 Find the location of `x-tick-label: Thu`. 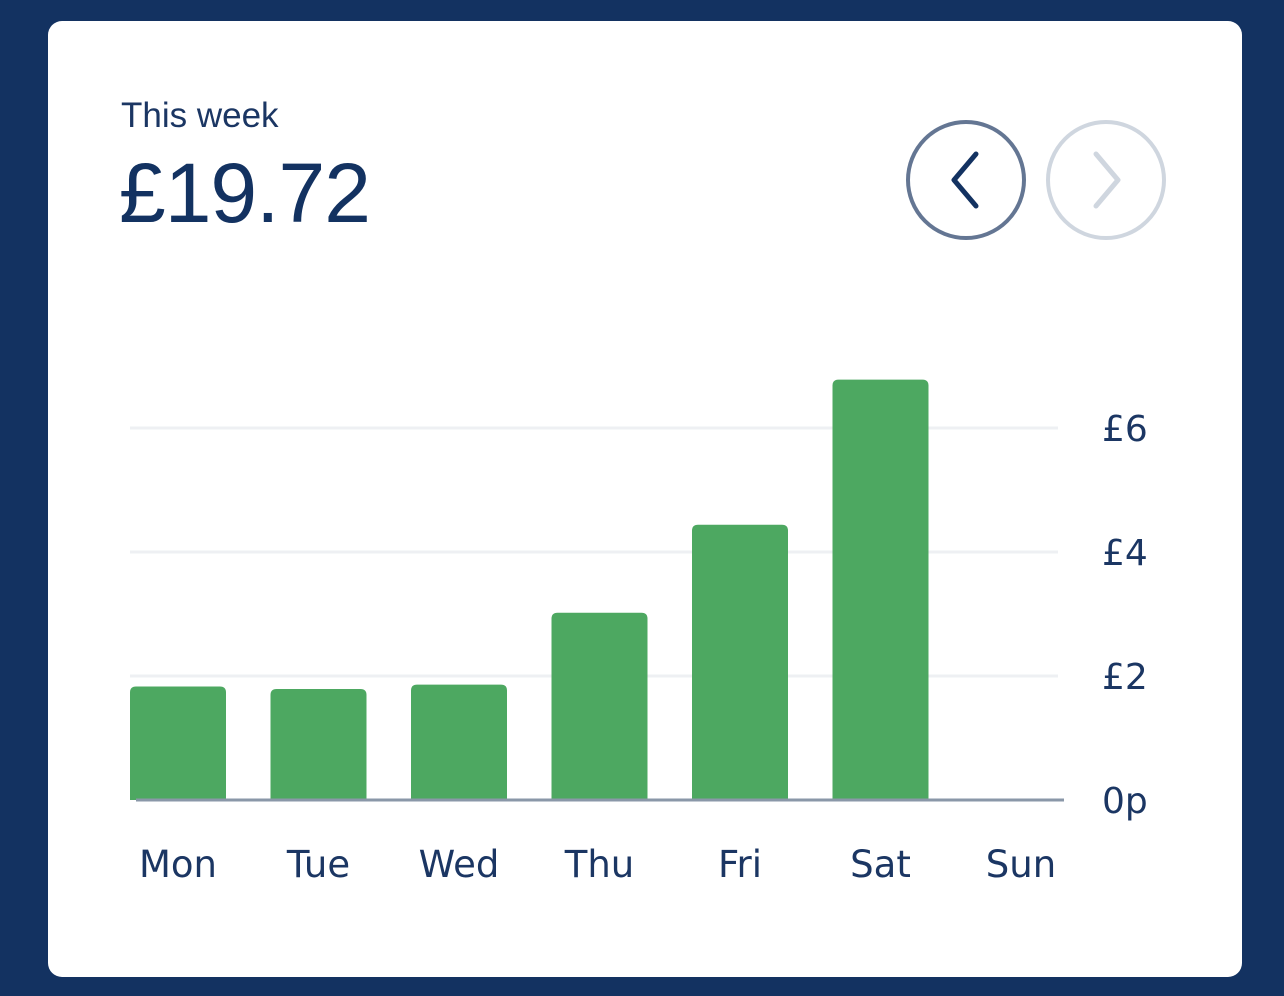

x-tick-label: Thu is located at coordinates (599, 864).